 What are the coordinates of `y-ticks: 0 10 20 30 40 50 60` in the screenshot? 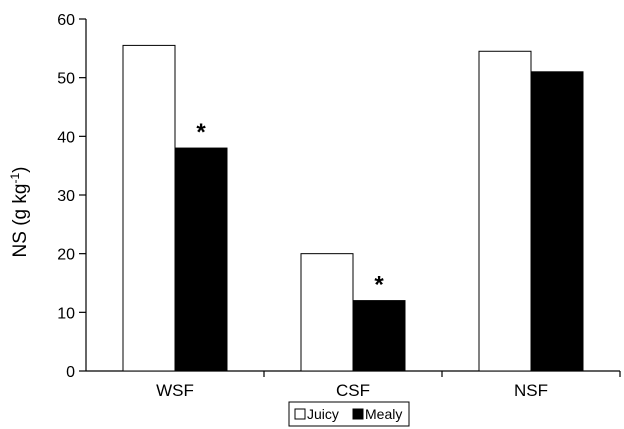 It's located at (71, 196).